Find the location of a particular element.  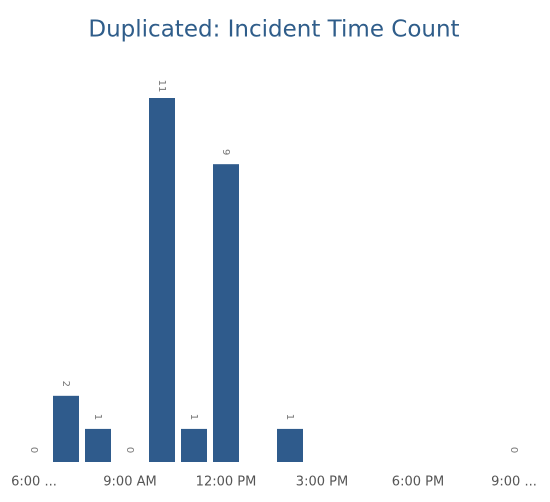

chart-title: Duplicated: Incident Time Count is located at coordinates (273, 30).